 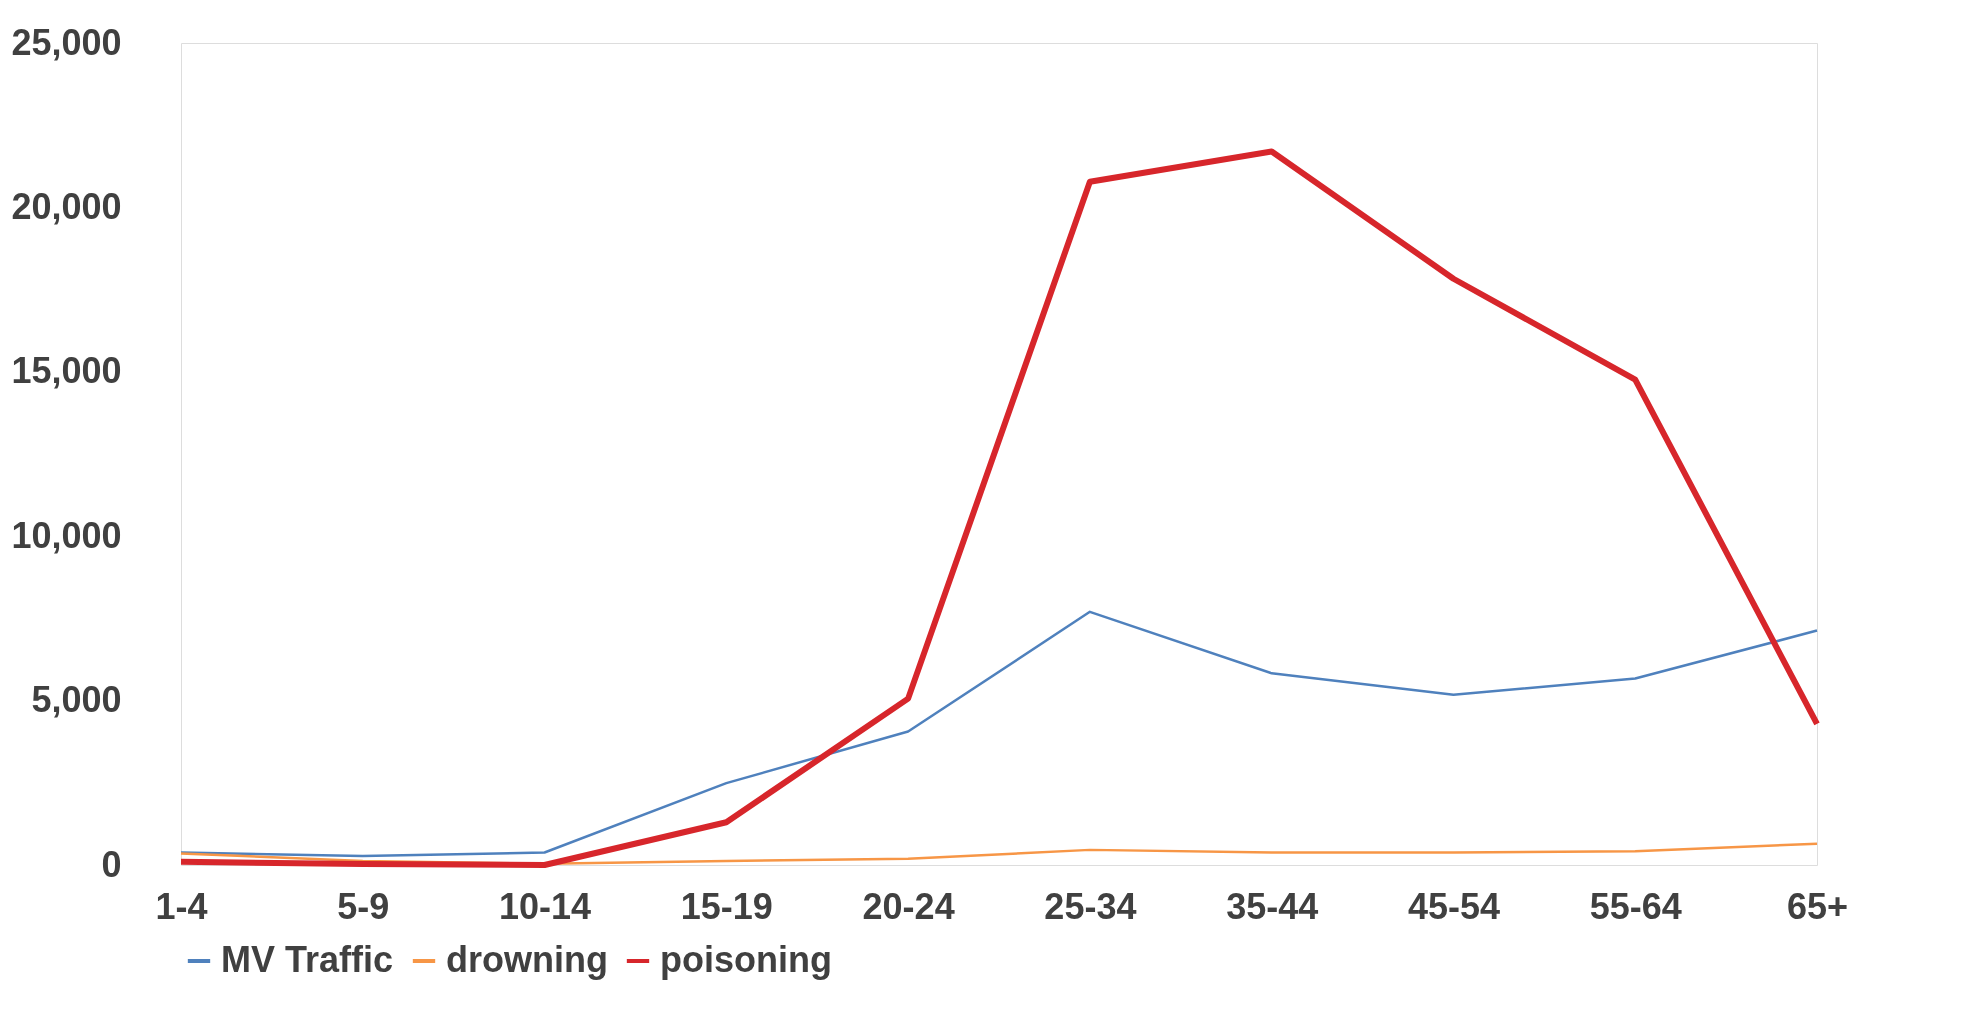 What do you see at coordinates (545, 906) in the screenshot?
I see `x-tick-label: 10-14` at bounding box center [545, 906].